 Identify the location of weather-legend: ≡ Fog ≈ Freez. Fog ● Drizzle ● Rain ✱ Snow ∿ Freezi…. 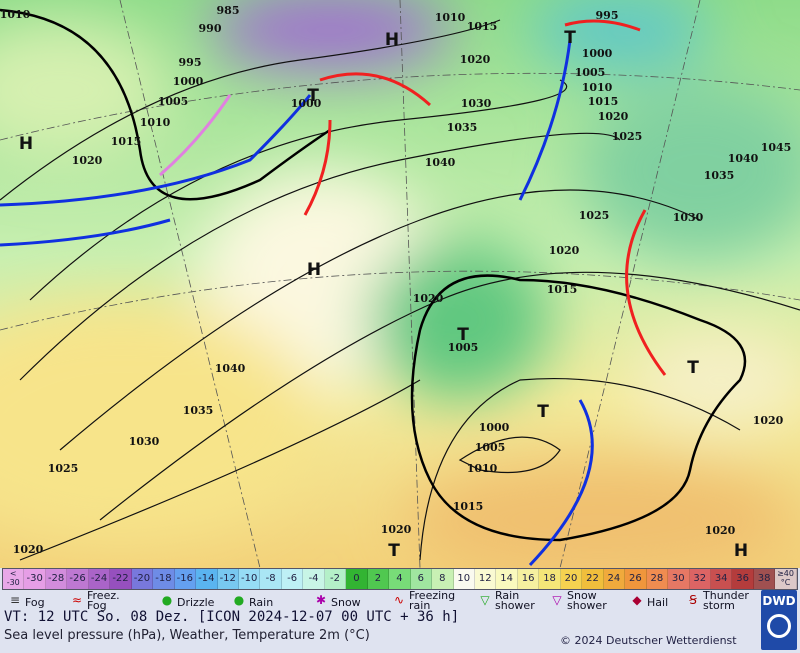
(380, 601).